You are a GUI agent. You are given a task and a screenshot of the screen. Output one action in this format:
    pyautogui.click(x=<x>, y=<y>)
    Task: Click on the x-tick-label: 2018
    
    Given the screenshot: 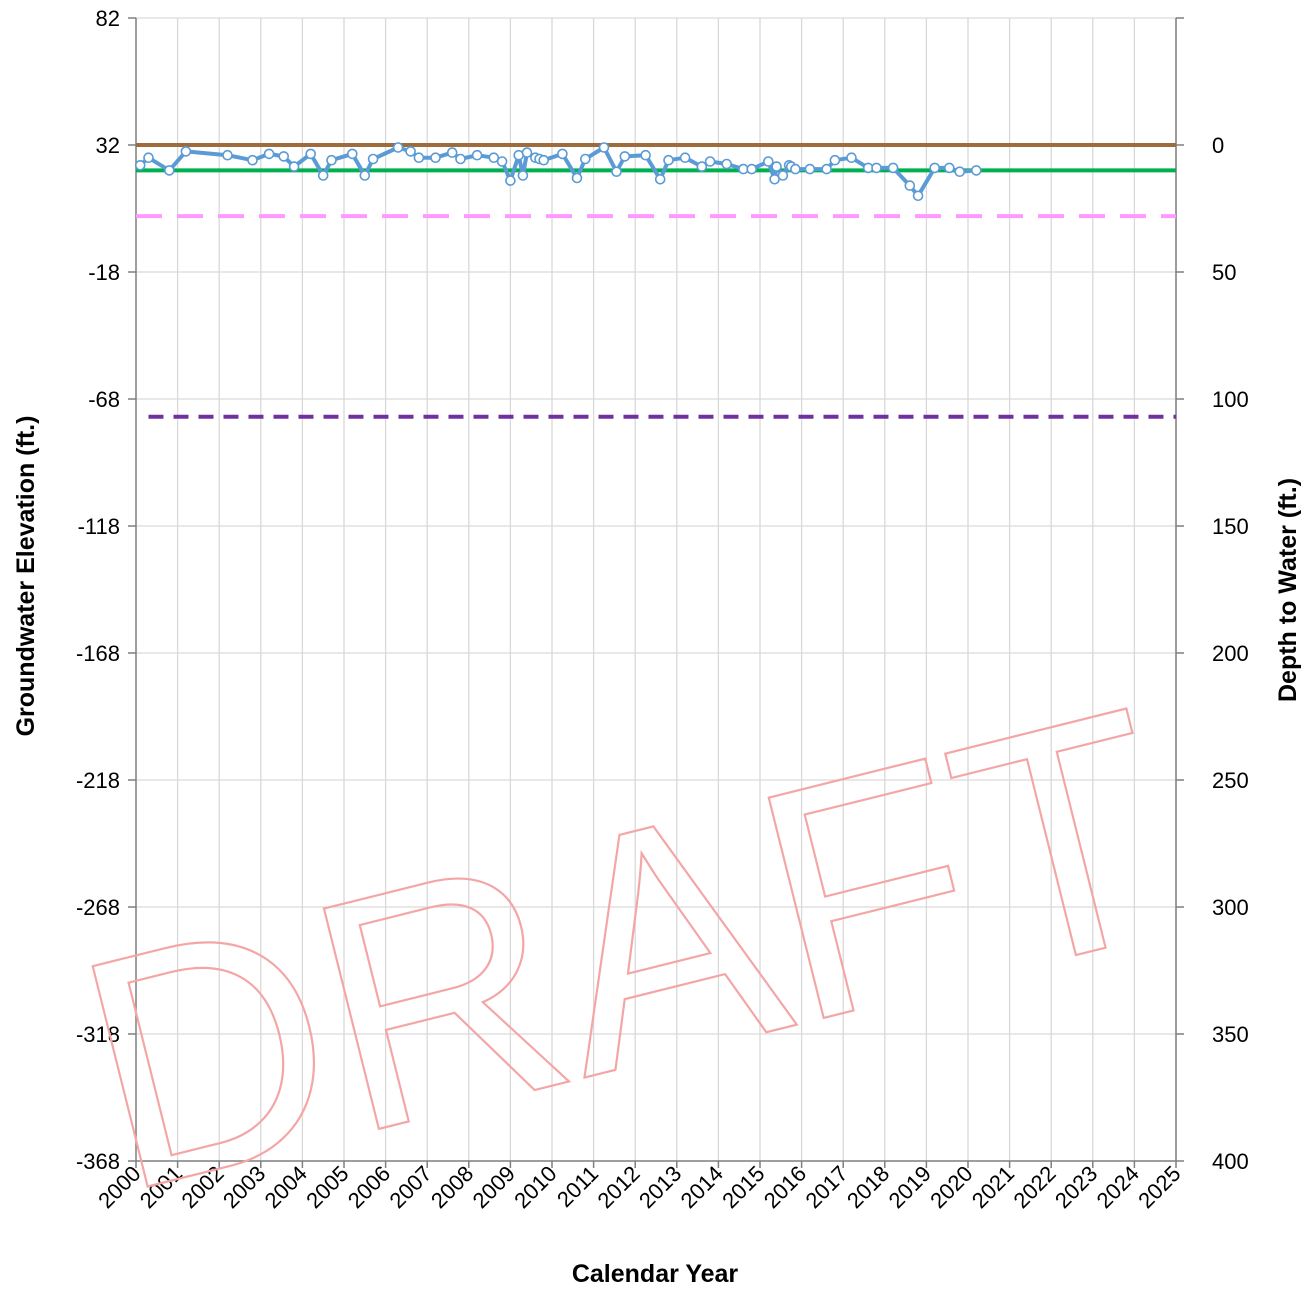 What is the action you would take?
    pyautogui.click(x=868, y=1187)
    